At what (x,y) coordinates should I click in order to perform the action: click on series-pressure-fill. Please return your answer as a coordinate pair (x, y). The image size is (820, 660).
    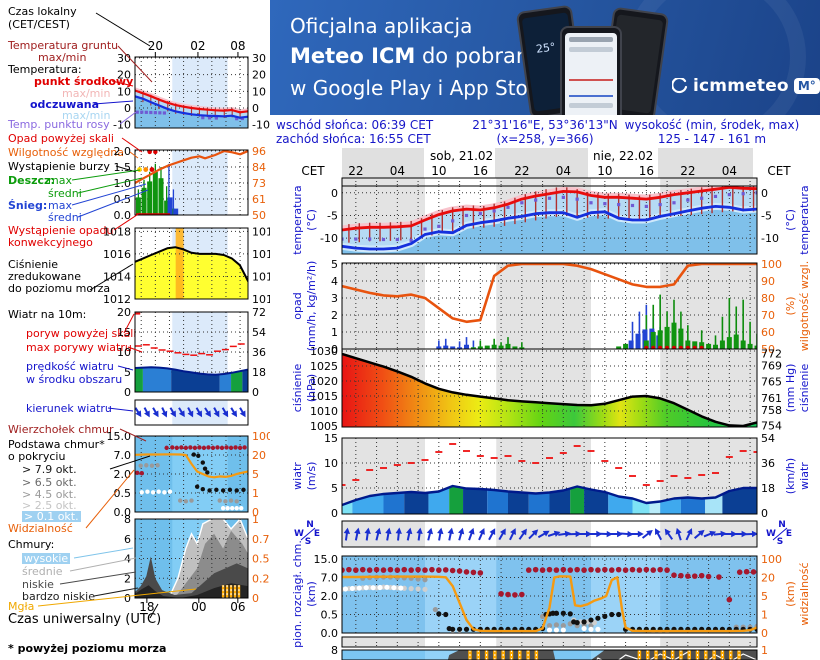
    Looking at the image, I should click on (549, 390).